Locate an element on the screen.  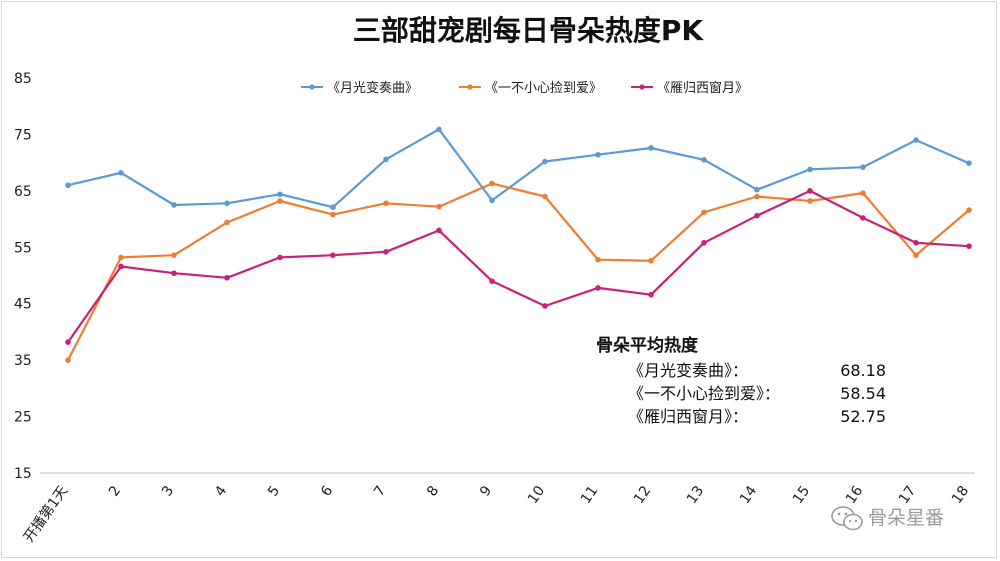
average-value-3: 52.75 is located at coordinates (863, 416).